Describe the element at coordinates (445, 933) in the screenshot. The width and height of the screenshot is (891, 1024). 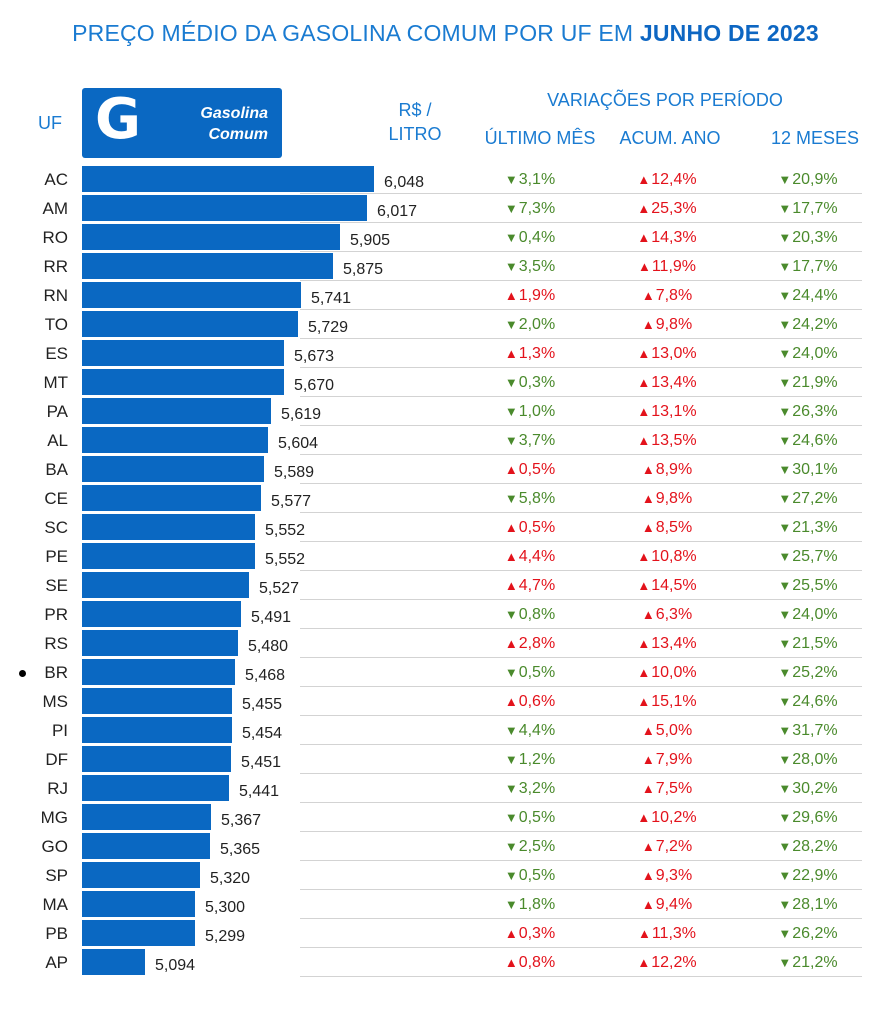
I see `table-row: PB 5,299 ▲0,3% ▲11,3% ▼26,2%` at that location.